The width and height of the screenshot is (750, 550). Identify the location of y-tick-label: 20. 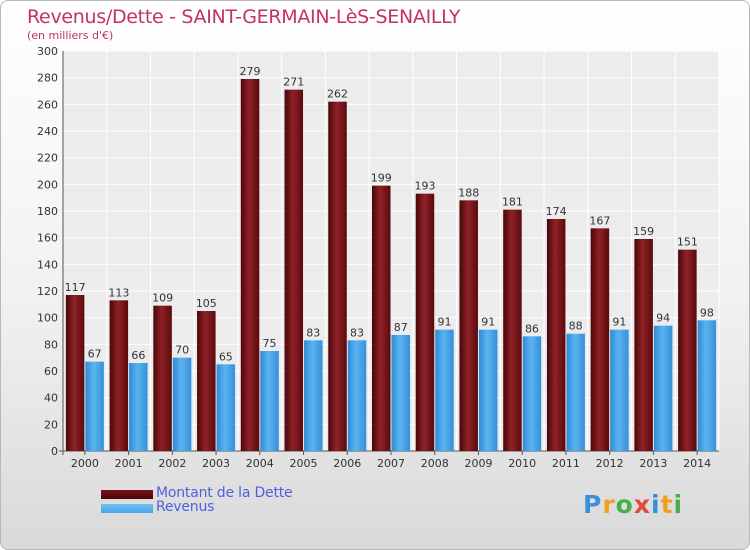
(51, 424).